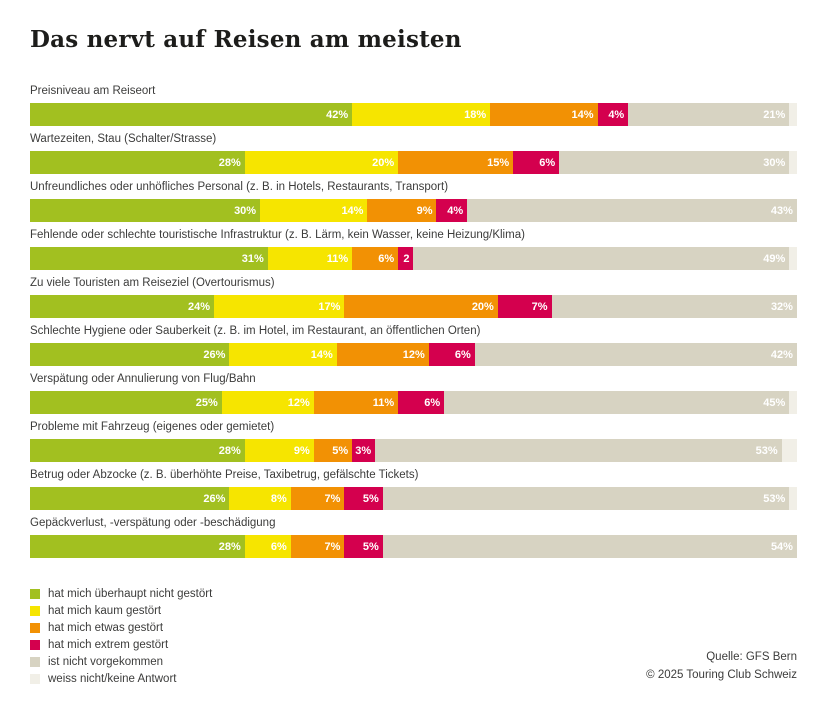 The width and height of the screenshot is (827, 709). What do you see at coordinates (112, 679) in the screenshot?
I see `legend-label: weiss nicht/keine Antwort` at bounding box center [112, 679].